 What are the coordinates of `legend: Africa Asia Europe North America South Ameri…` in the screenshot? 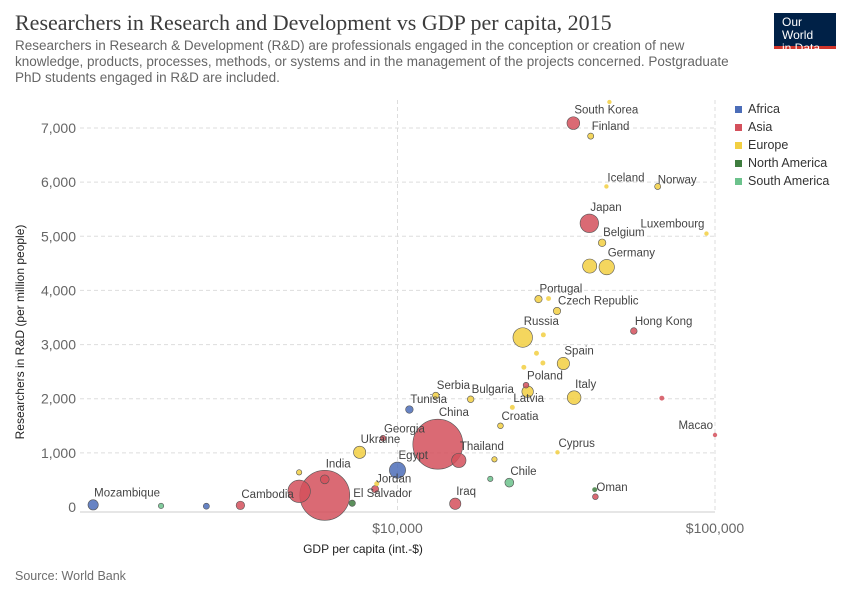 It's located at (782, 145).